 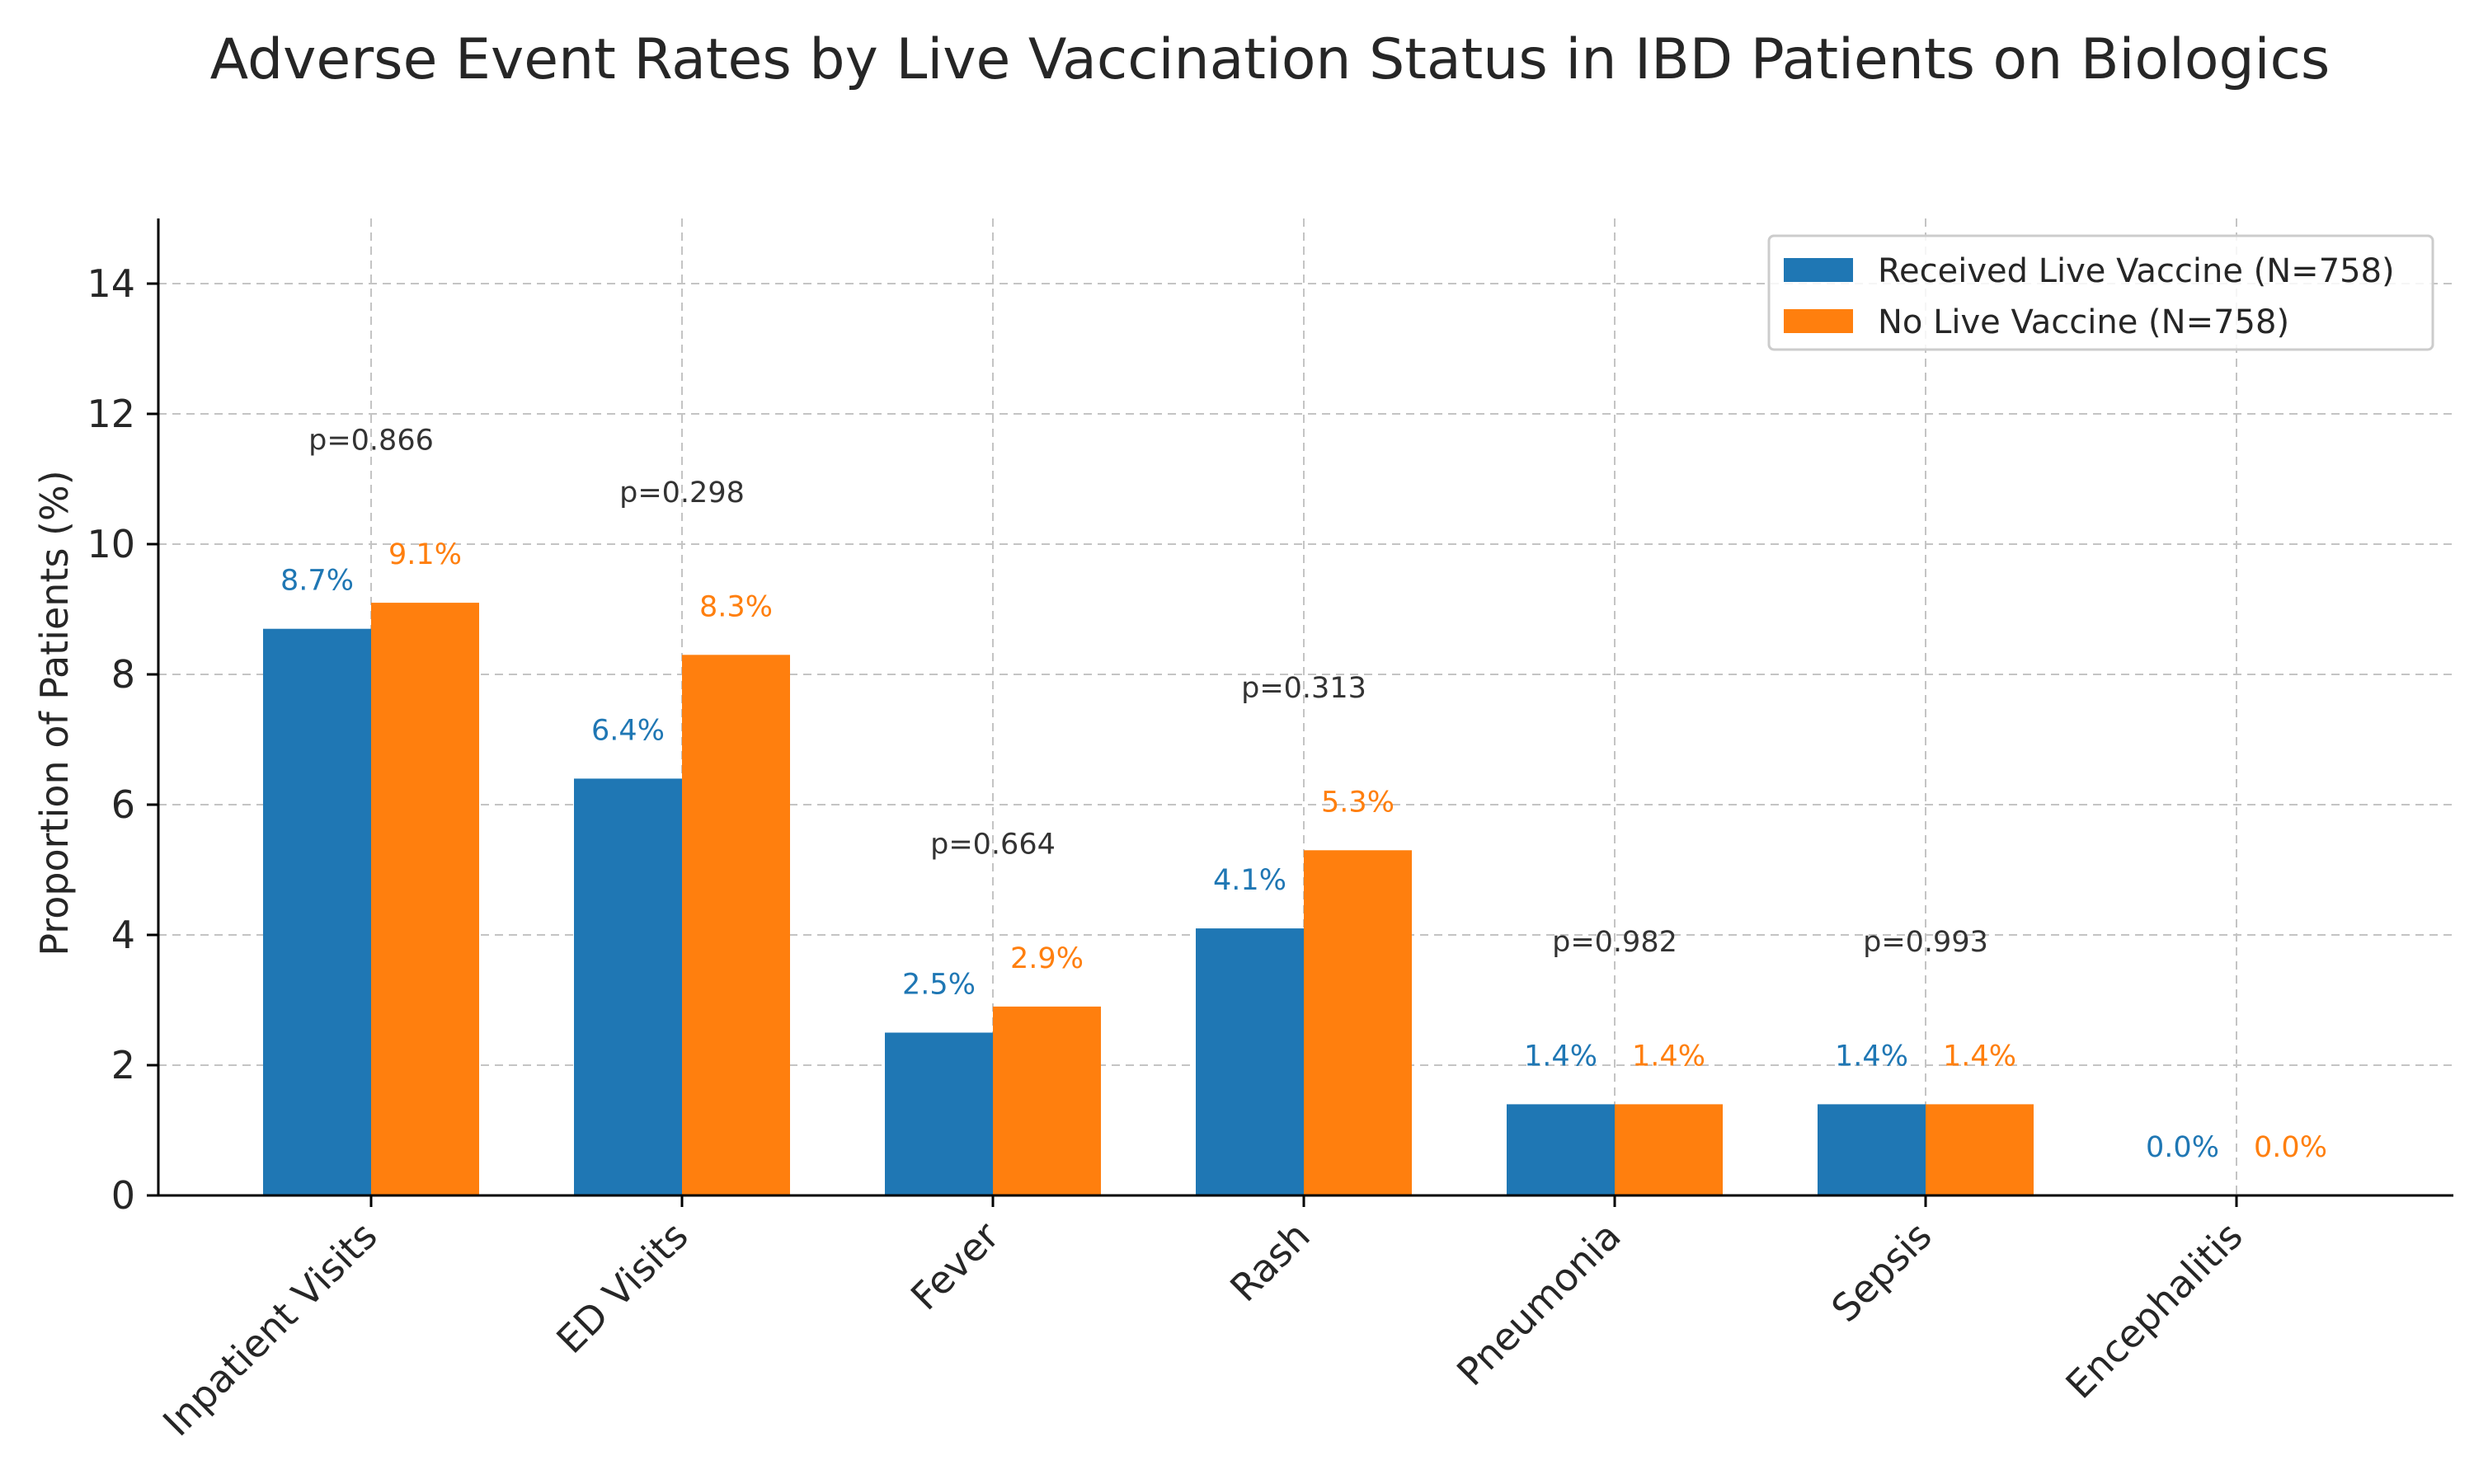 I want to click on x-tick-label: Pneumonia, so click(x=1539, y=1304).